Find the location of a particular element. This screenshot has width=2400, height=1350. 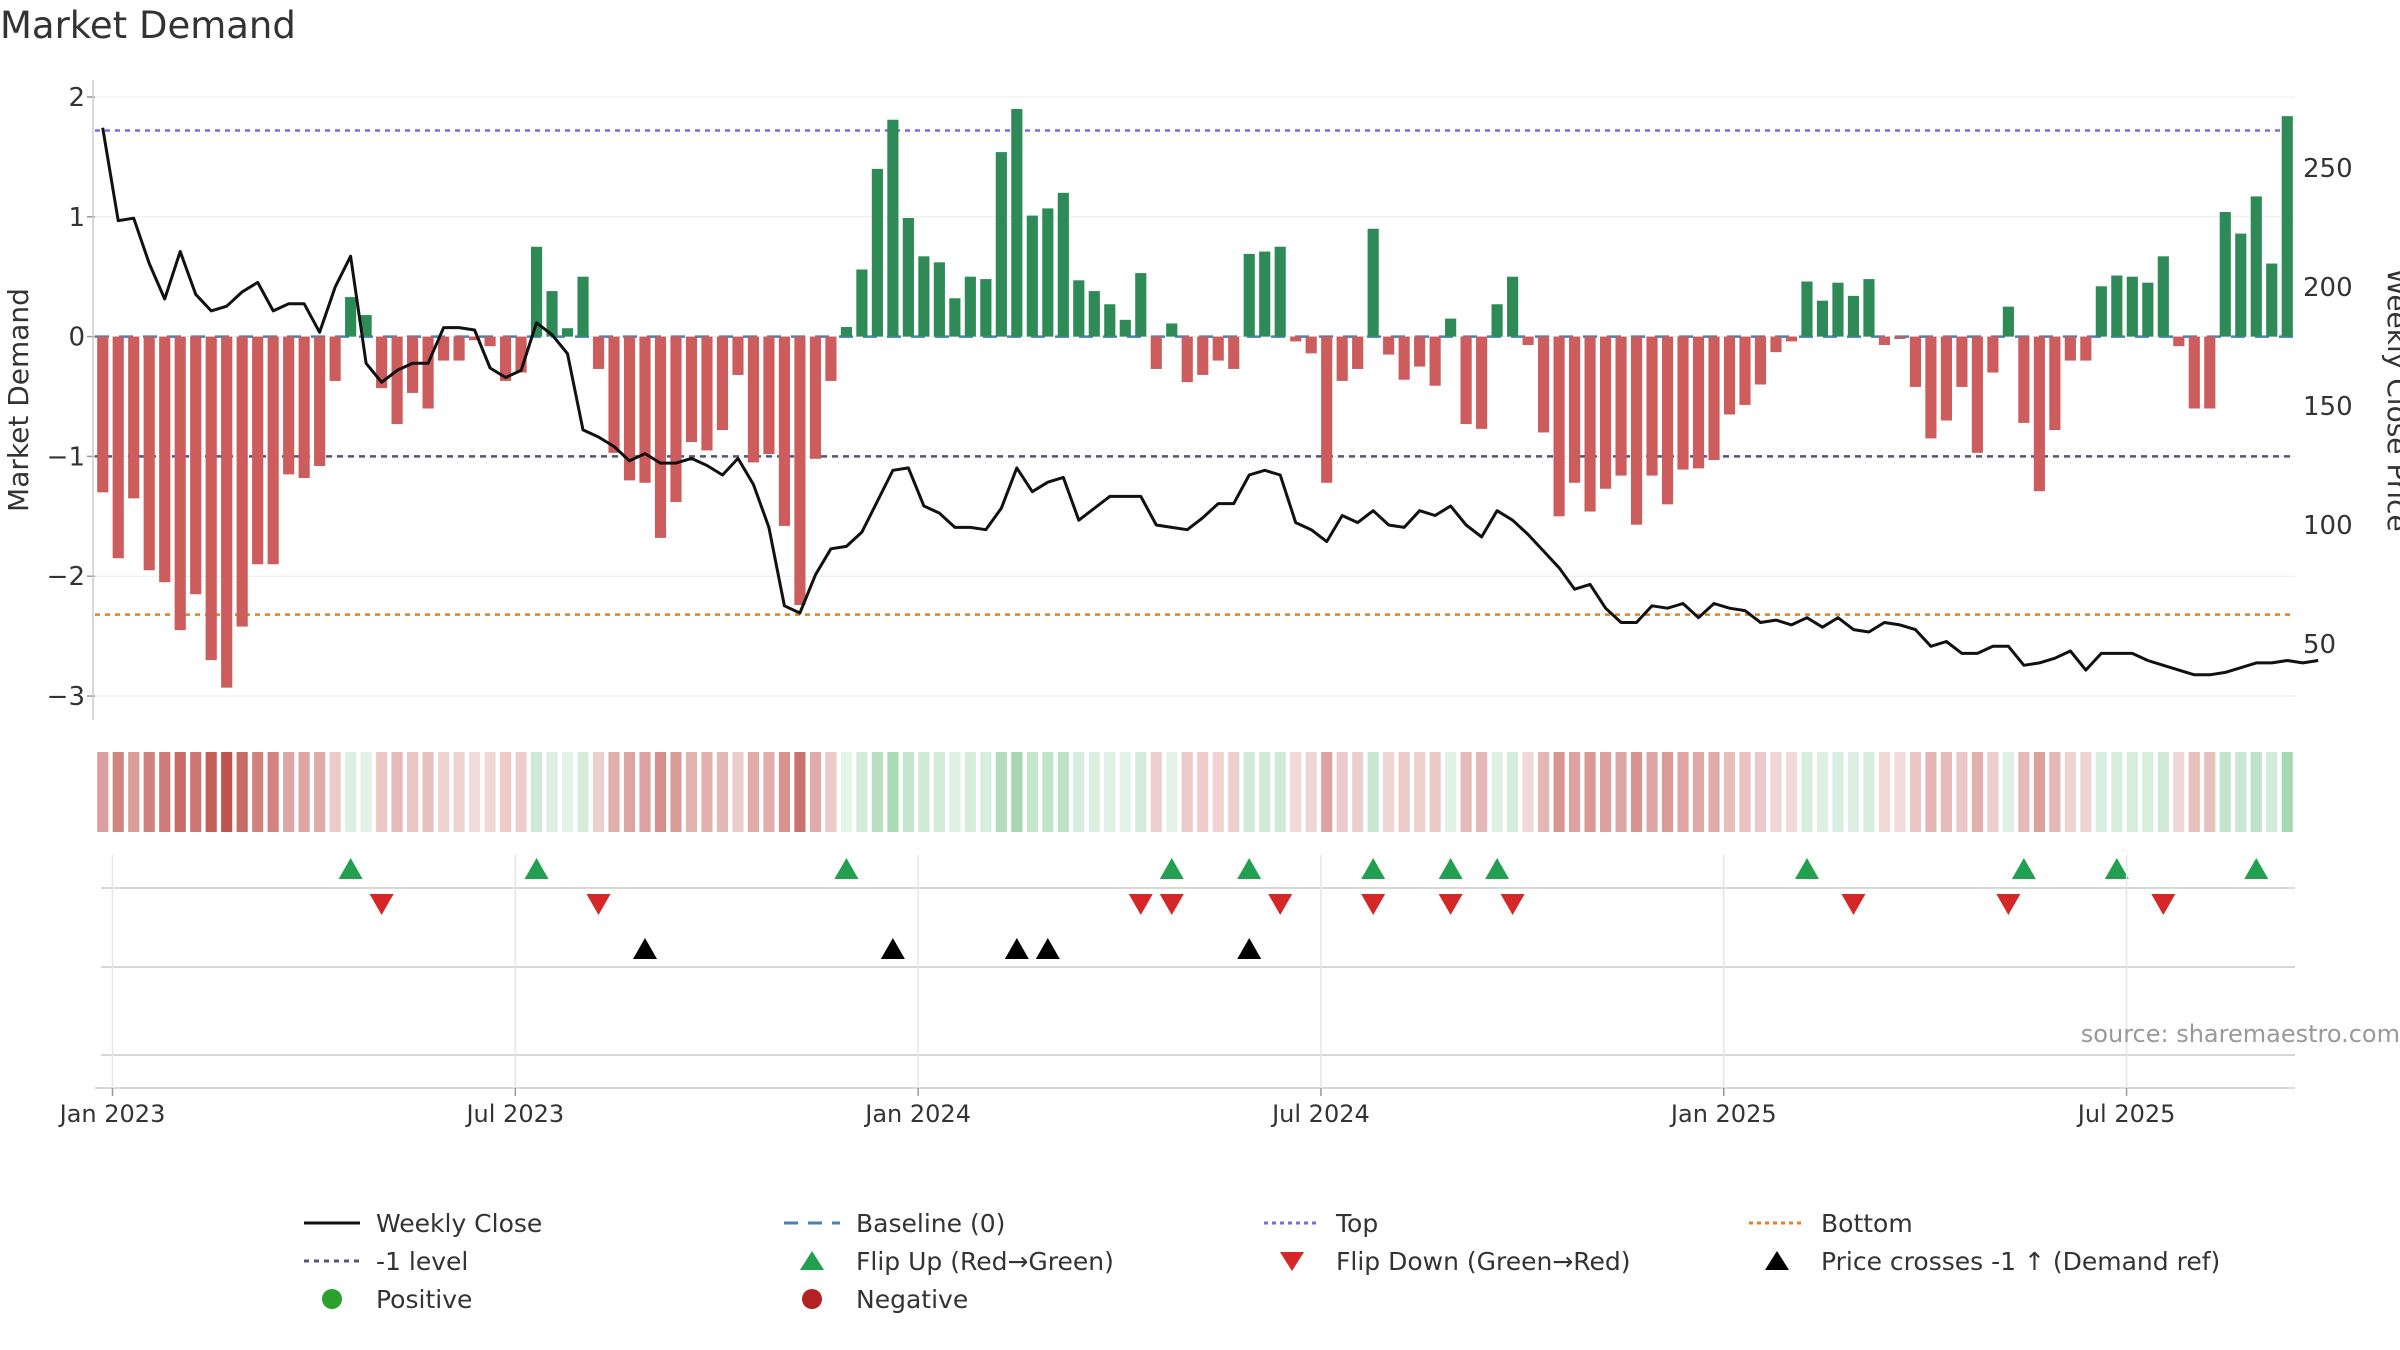

demand-color-strip is located at coordinates (1195, 792).